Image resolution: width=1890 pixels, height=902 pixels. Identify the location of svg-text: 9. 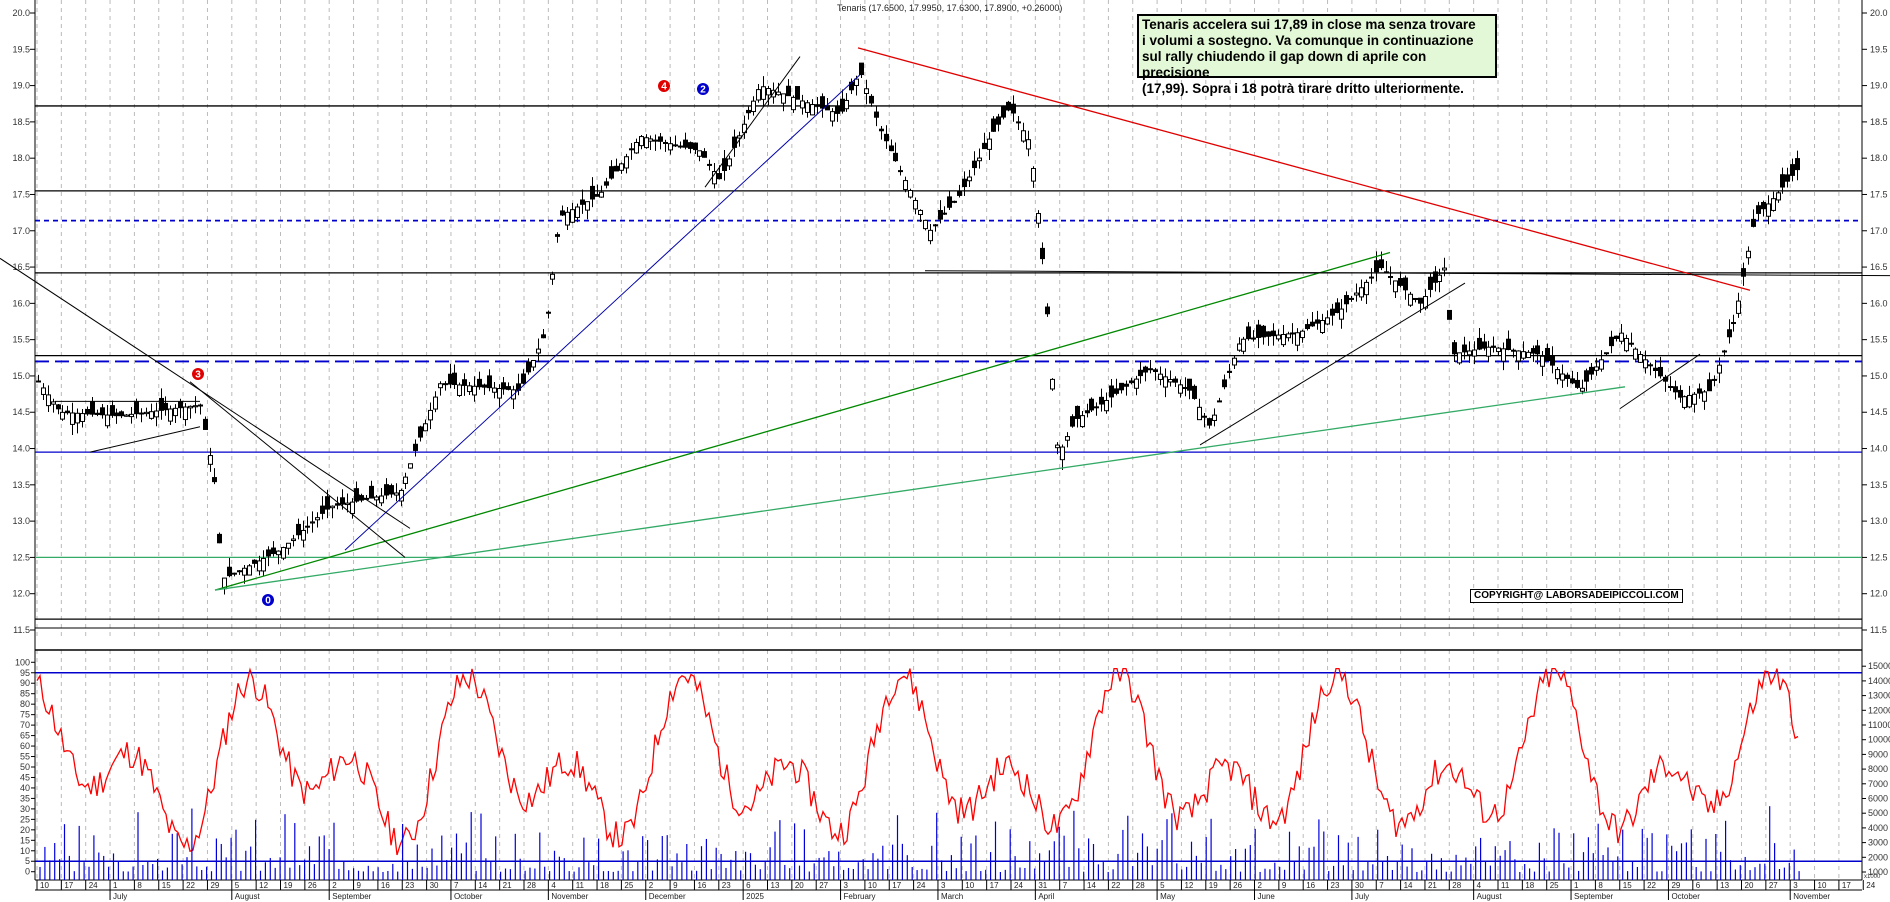
(675, 885).